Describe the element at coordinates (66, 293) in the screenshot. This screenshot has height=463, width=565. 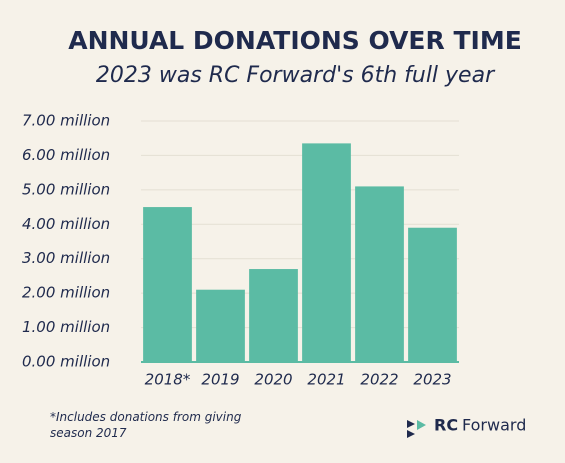
I see `y-tick-label: 2.00 million` at that location.